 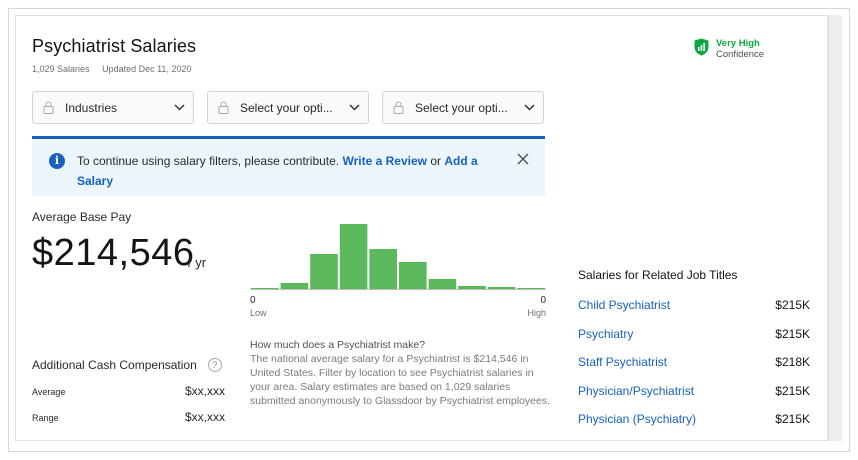 I want to click on axis-low: 0 Low, so click(x=258, y=307).